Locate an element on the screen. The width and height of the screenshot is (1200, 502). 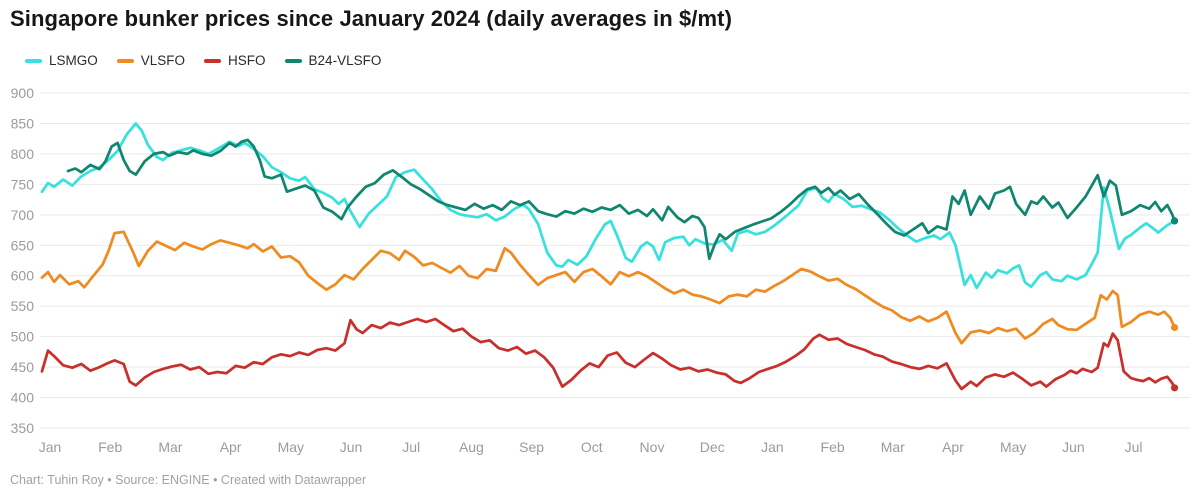
legend-item-lsmgo: LSMGO is located at coordinates (61, 60).